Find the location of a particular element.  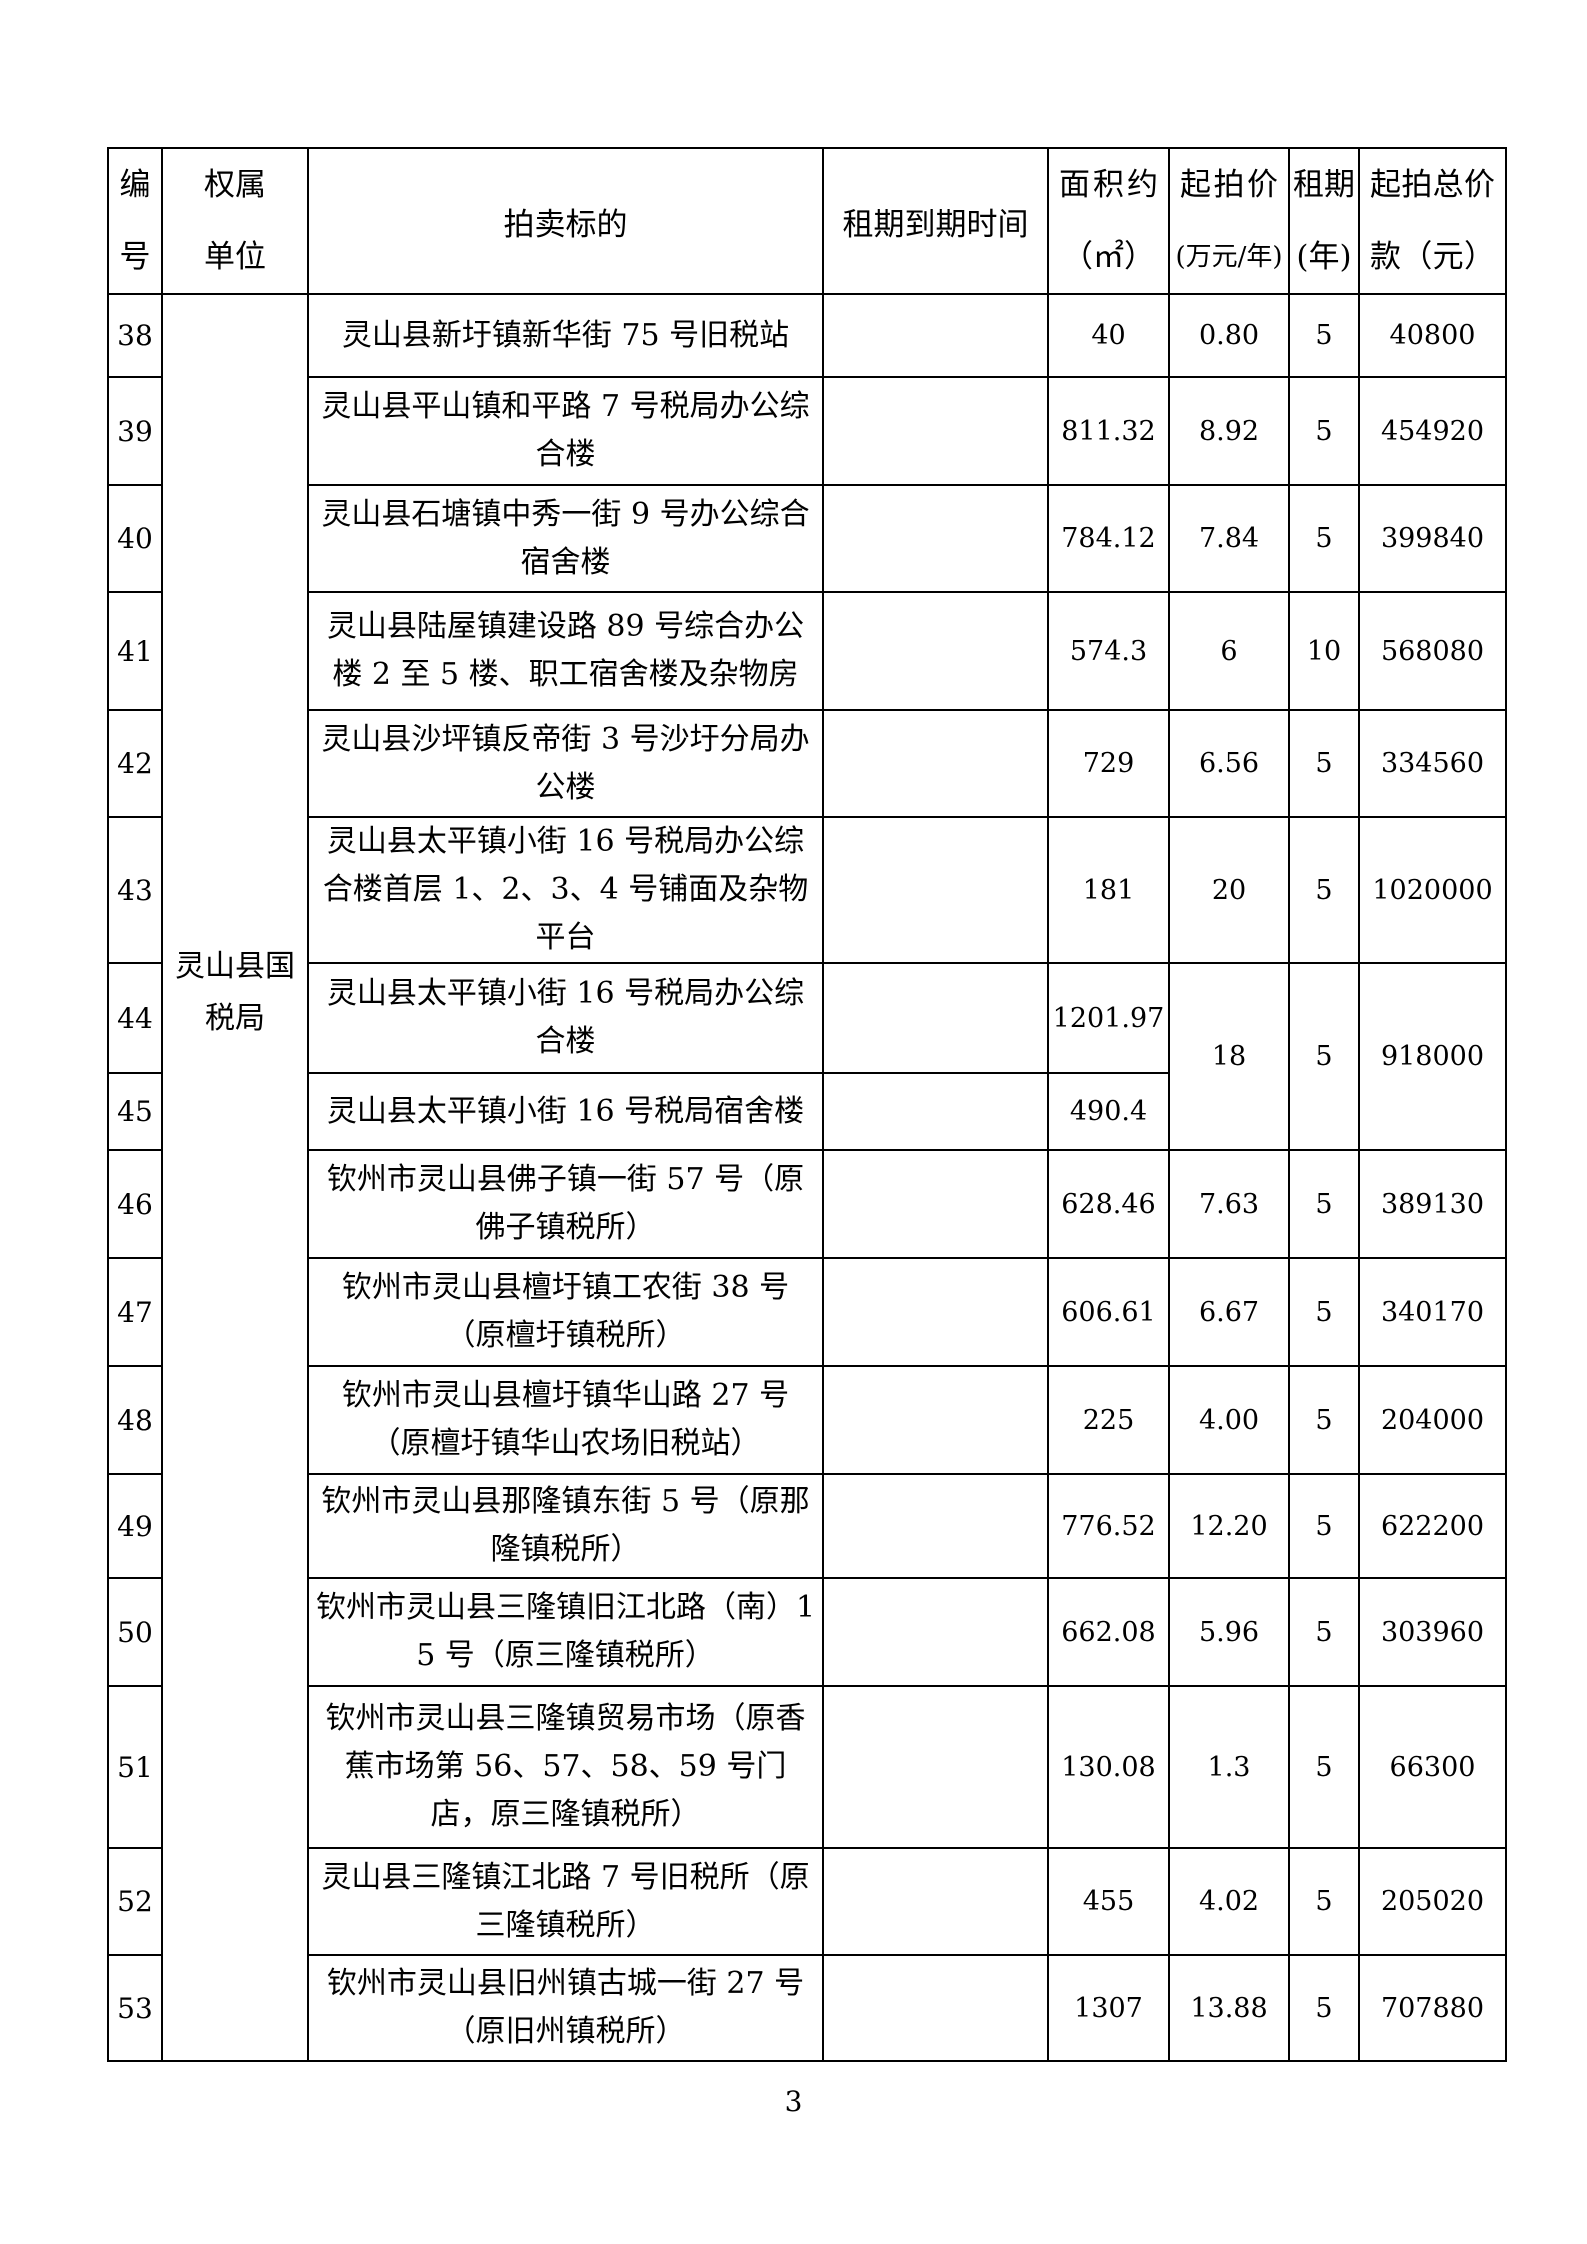

header-term-line: 租期 is located at coordinates (1324, 185).